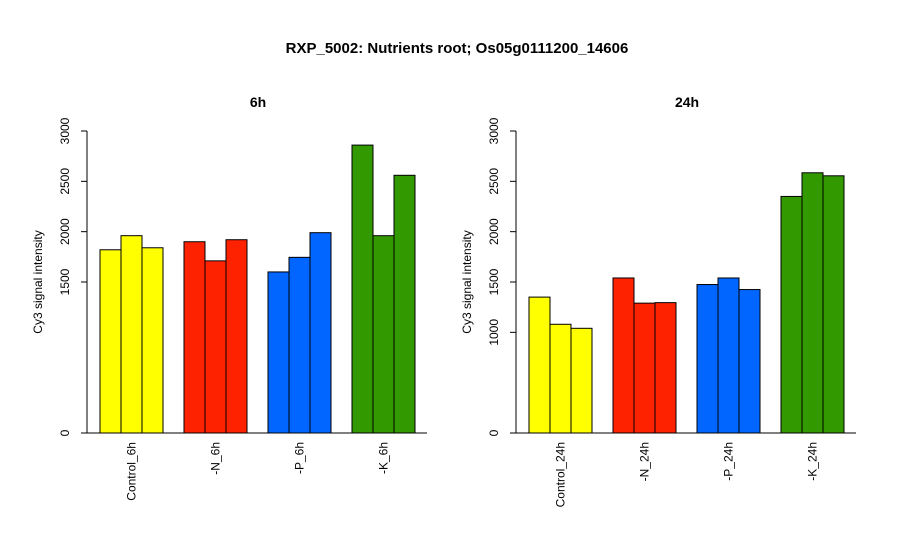  What do you see at coordinates (467, 281) in the screenshot?
I see `panel-24h-ylabel: Cy3 signal intensity` at bounding box center [467, 281].